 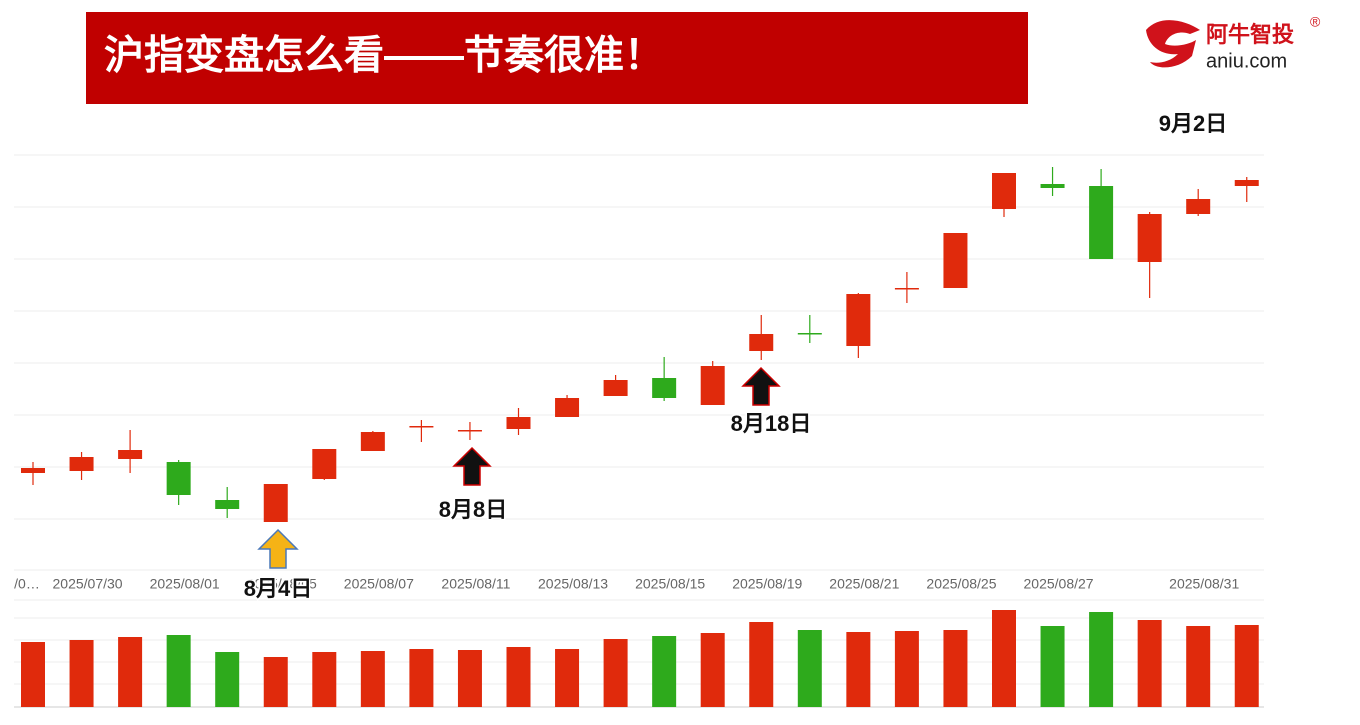 I want to click on x-tick-label: 2025/08/25, so click(x=961, y=584).